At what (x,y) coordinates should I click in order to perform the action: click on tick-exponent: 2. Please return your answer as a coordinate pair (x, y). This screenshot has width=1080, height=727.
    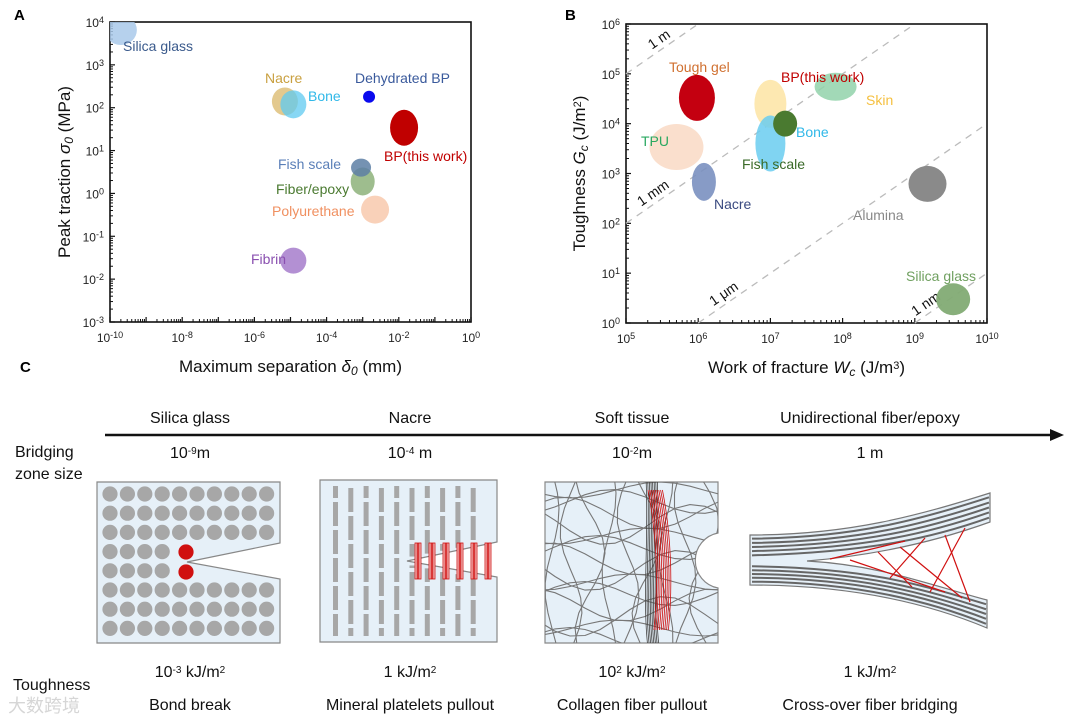
    Looking at the image, I should click on (617, 221).